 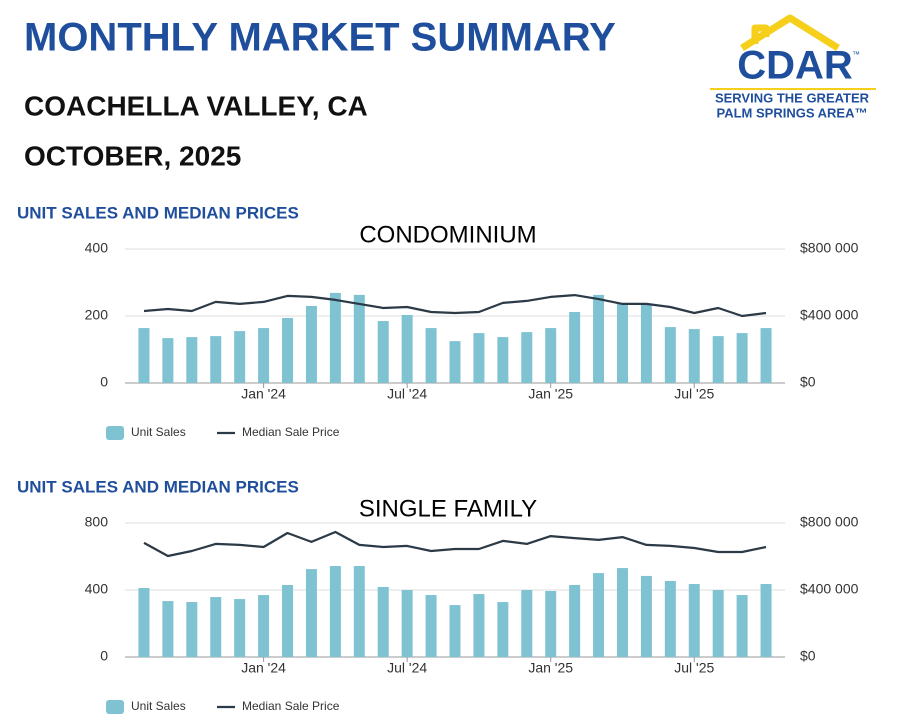 What do you see at coordinates (196, 105) in the screenshot?
I see `region: COACHELLA VALLEY, CA` at bounding box center [196, 105].